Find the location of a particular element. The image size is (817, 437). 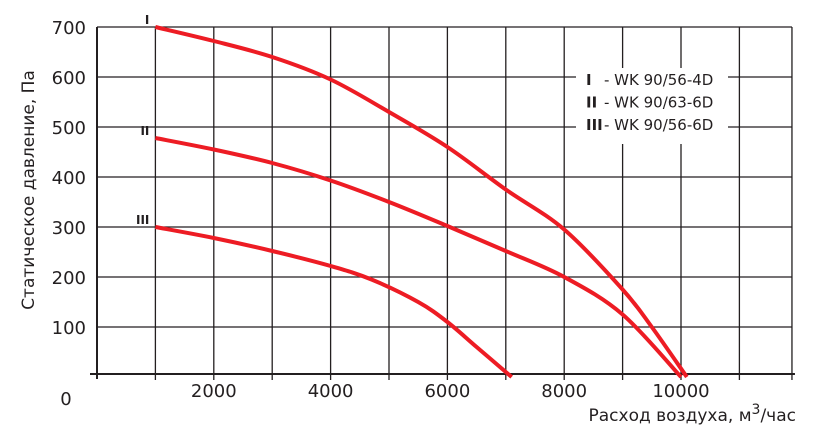

x-tick-label: 10000 is located at coordinates (680, 391).